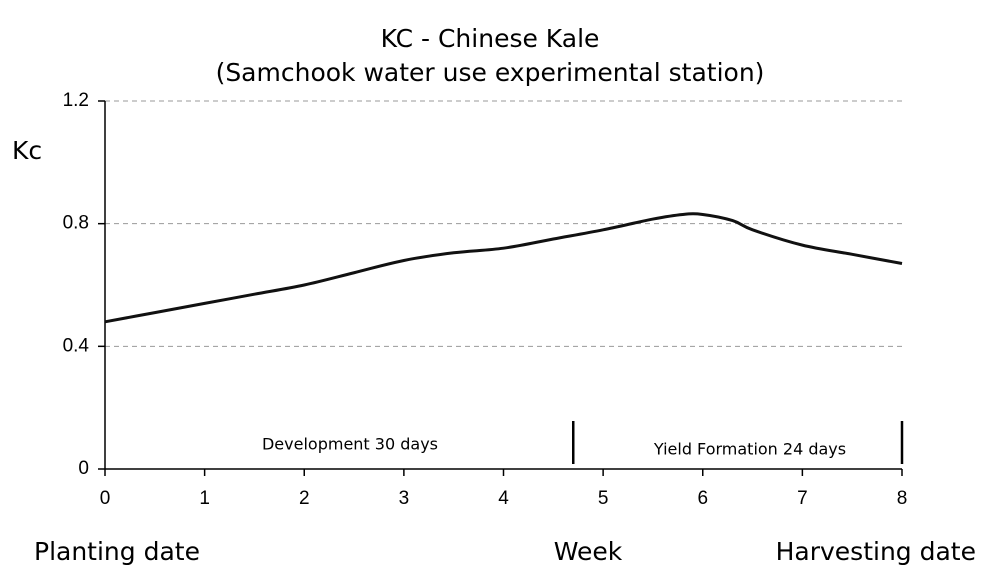 The height and width of the screenshot is (574, 987). Describe the element at coordinates (83, 468) in the screenshot. I see `y-tick-label: 0` at that location.